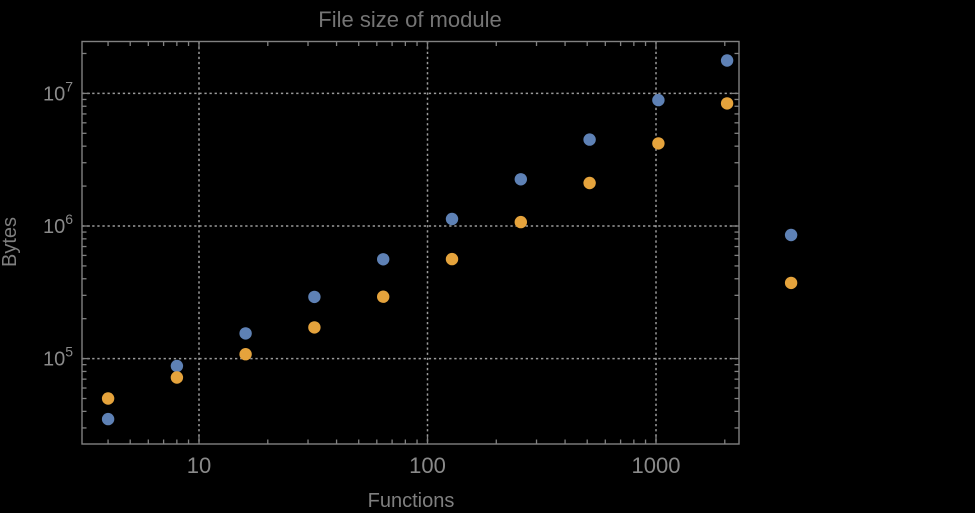  Describe the element at coordinates (427, 465) in the screenshot. I see `x-tick-label: 100` at that location.